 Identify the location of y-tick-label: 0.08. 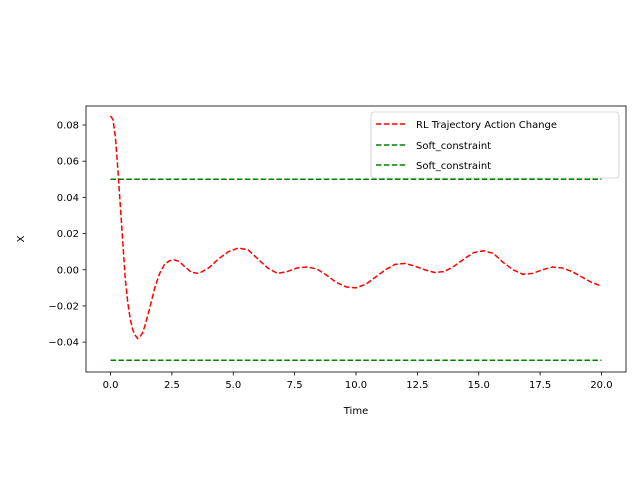
(68, 126).